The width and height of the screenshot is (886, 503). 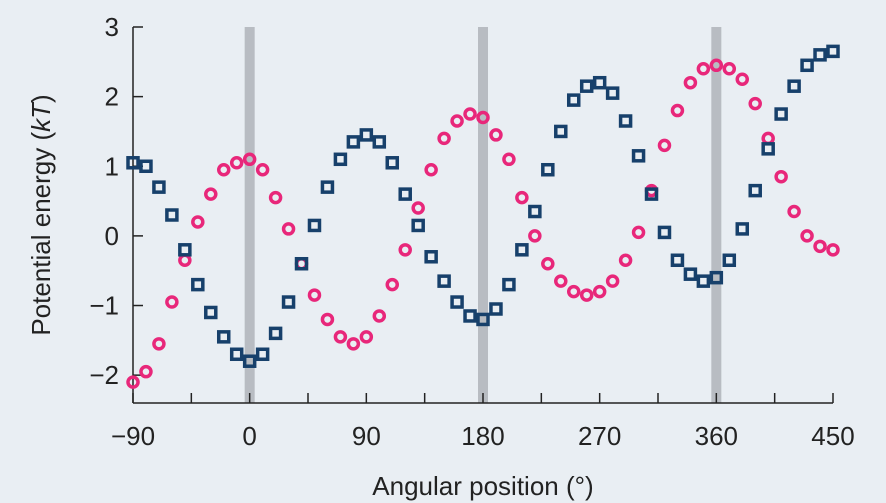 I want to click on y-tick-label: 2, so click(x=112, y=97).